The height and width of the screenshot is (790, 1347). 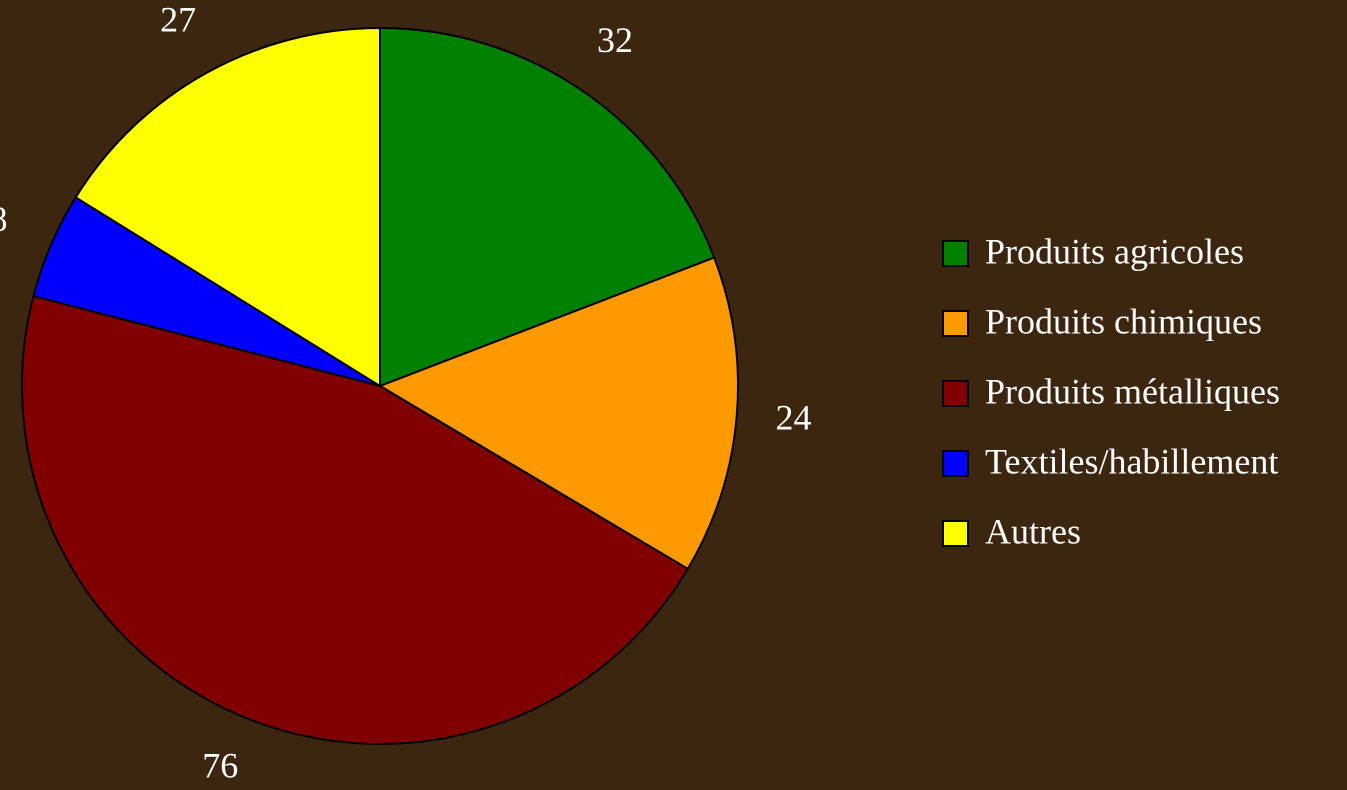 What do you see at coordinates (1123, 321) in the screenshot?
I see `legend-label: Produits chimiques` at bounding box center [1123, 321].